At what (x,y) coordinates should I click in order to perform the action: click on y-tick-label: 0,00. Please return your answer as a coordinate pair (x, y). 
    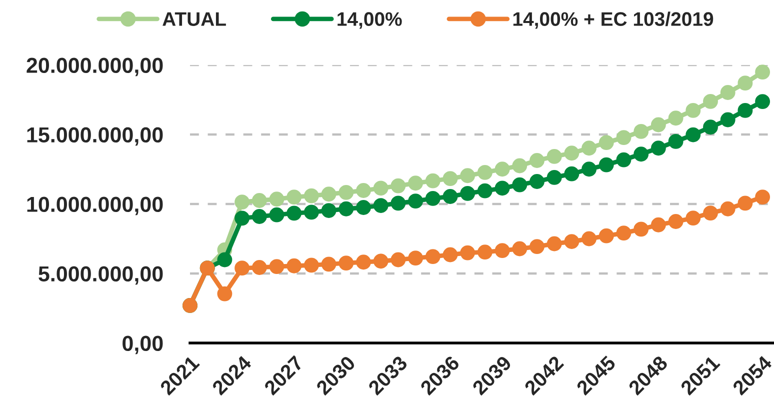
    Looking at the image, I should click on (142, 345).